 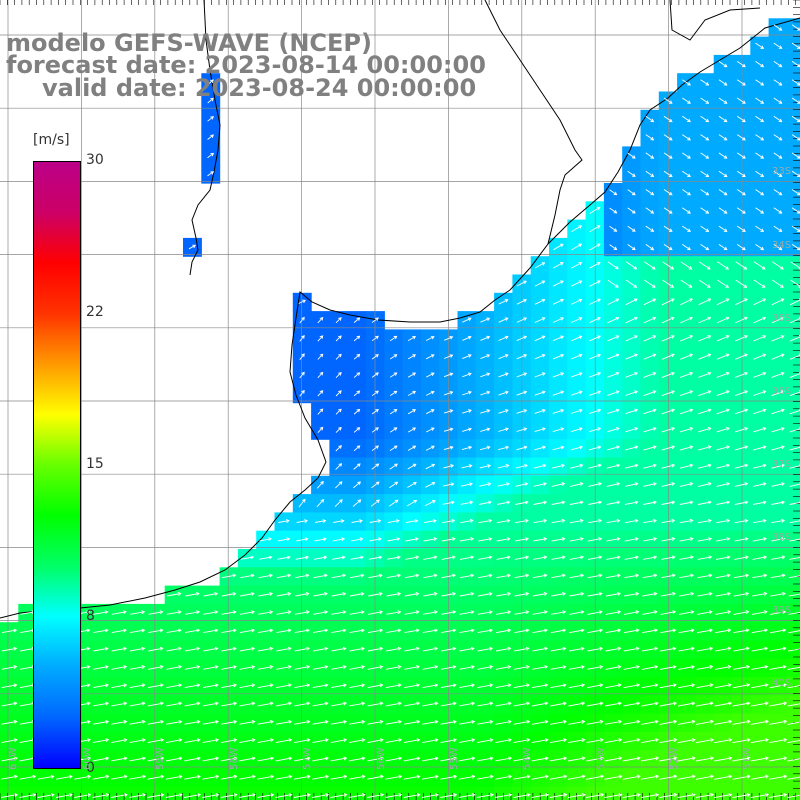 What do you see at coordinates (527, 758) in the screenshot?
I see `lon-label-54w: 54W` at bounding box center [527, 758].